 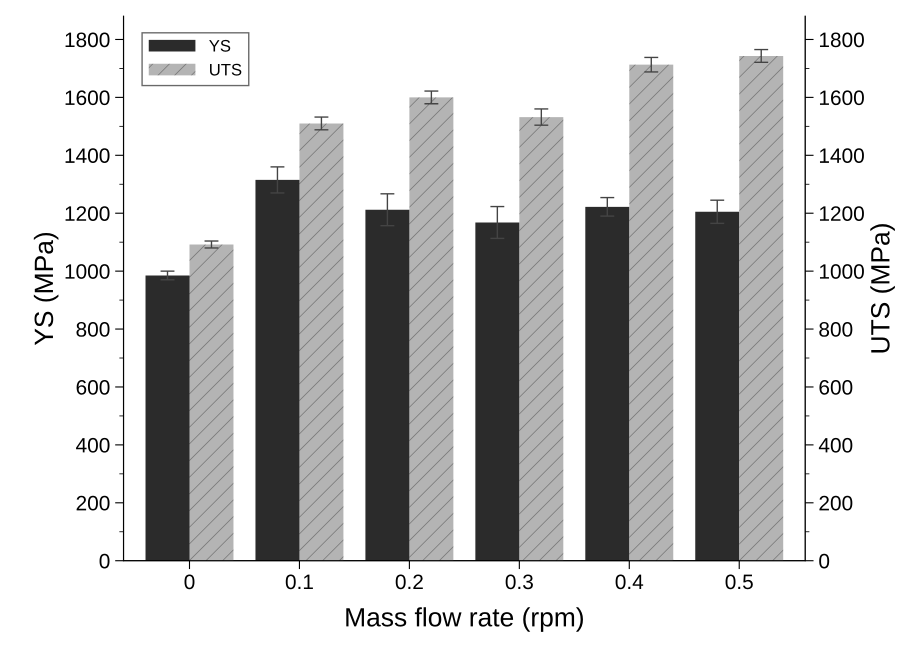 I want to click on y2-tick-label: 400, so click(x=835, y=445).